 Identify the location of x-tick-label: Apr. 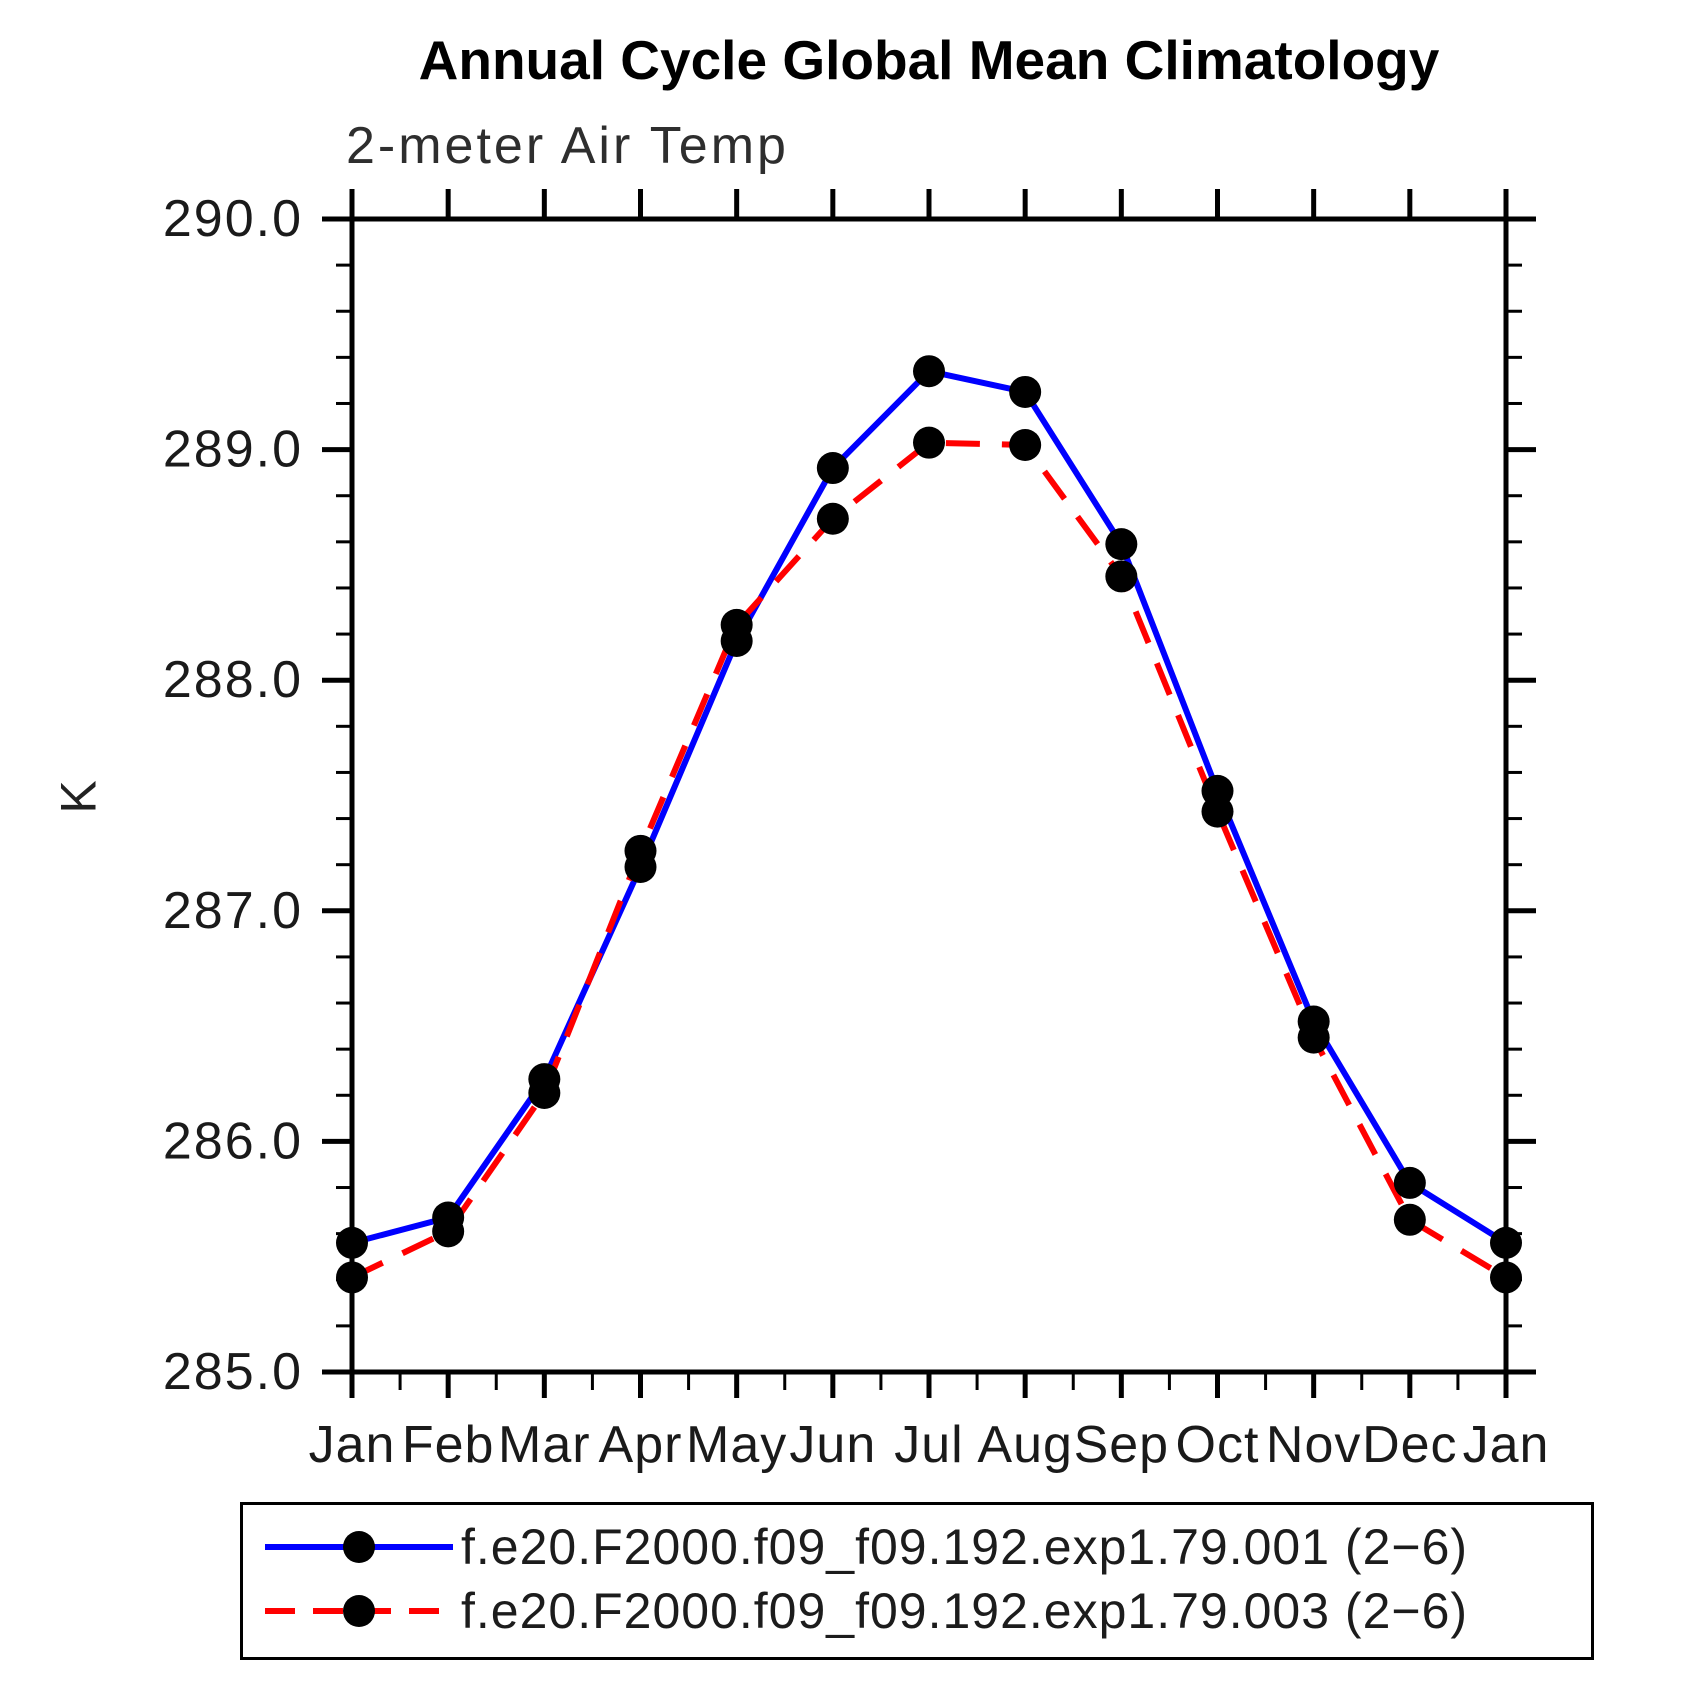
(641, 1445).